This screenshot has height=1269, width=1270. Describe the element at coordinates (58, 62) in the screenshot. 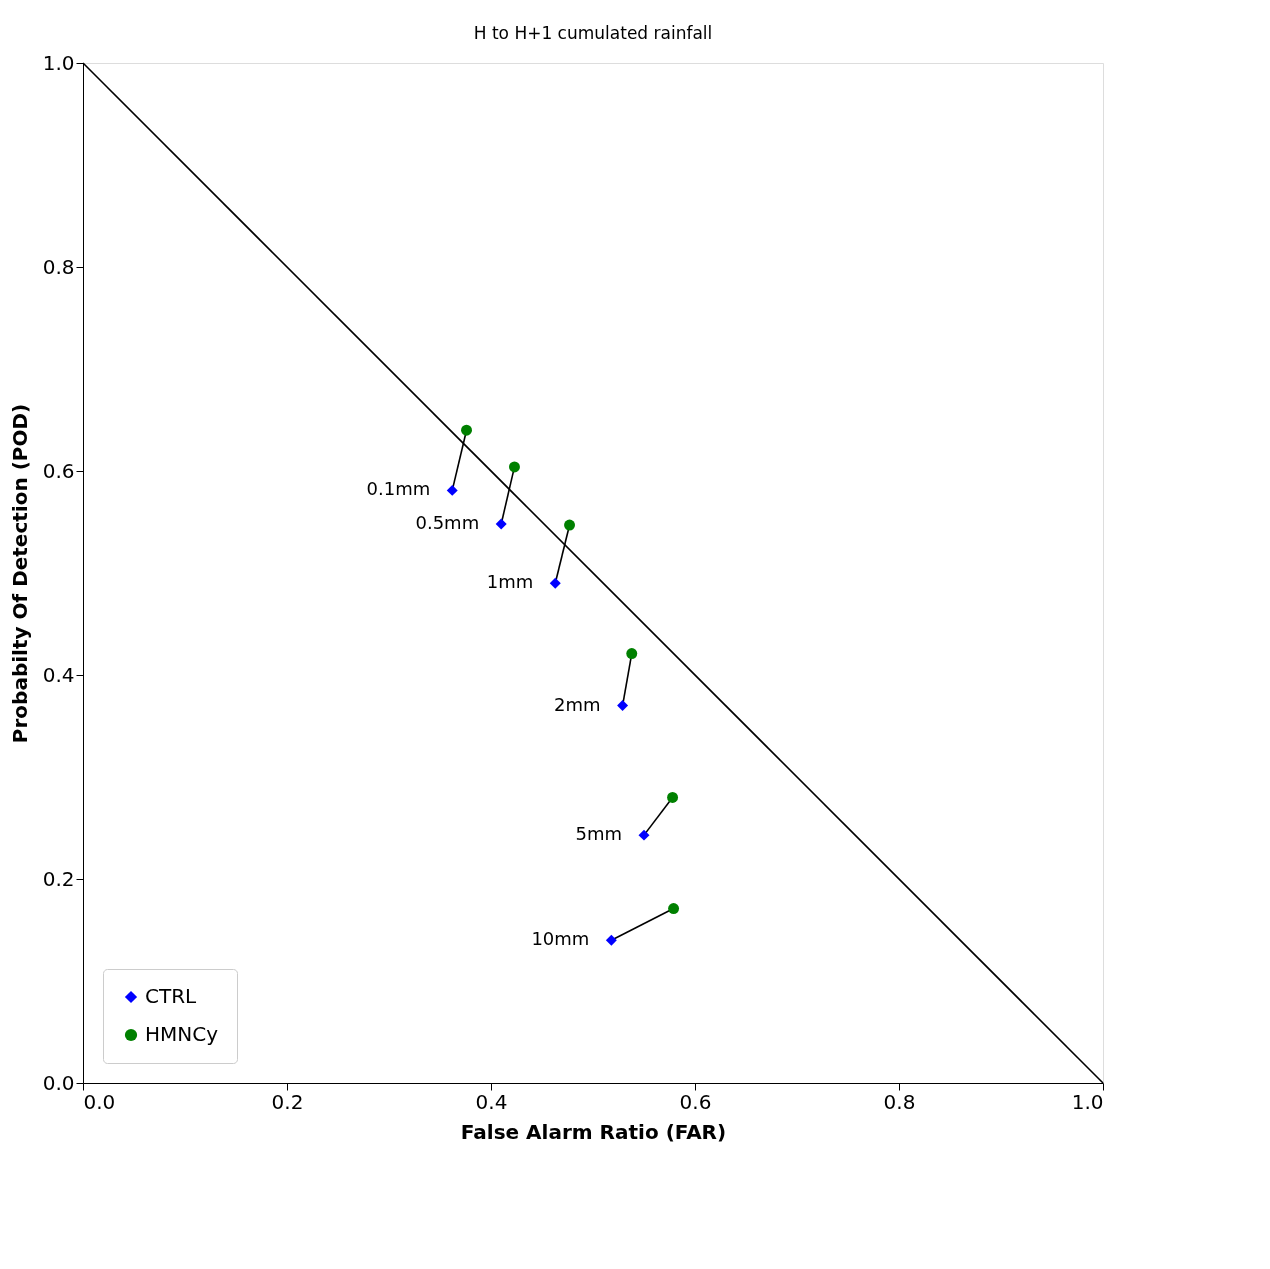

I see `y-tick-label: 1.0` at that location.